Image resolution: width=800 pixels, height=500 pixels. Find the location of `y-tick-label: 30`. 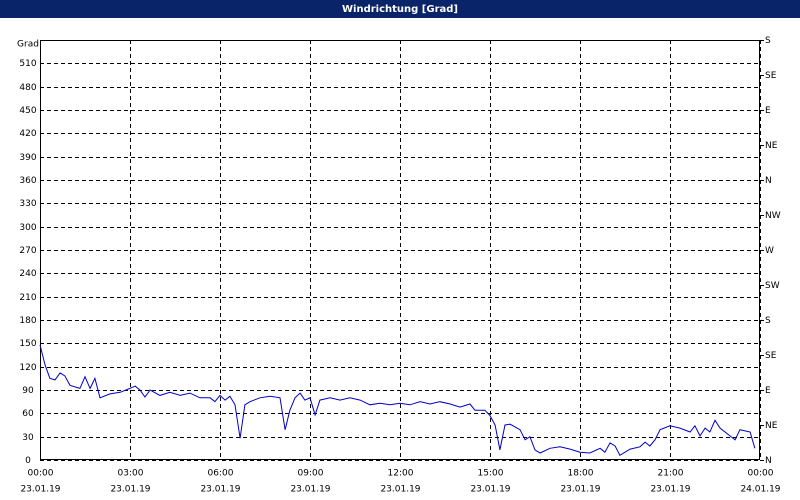

y-tick-label: 30 is located at coordinates (28, 438).